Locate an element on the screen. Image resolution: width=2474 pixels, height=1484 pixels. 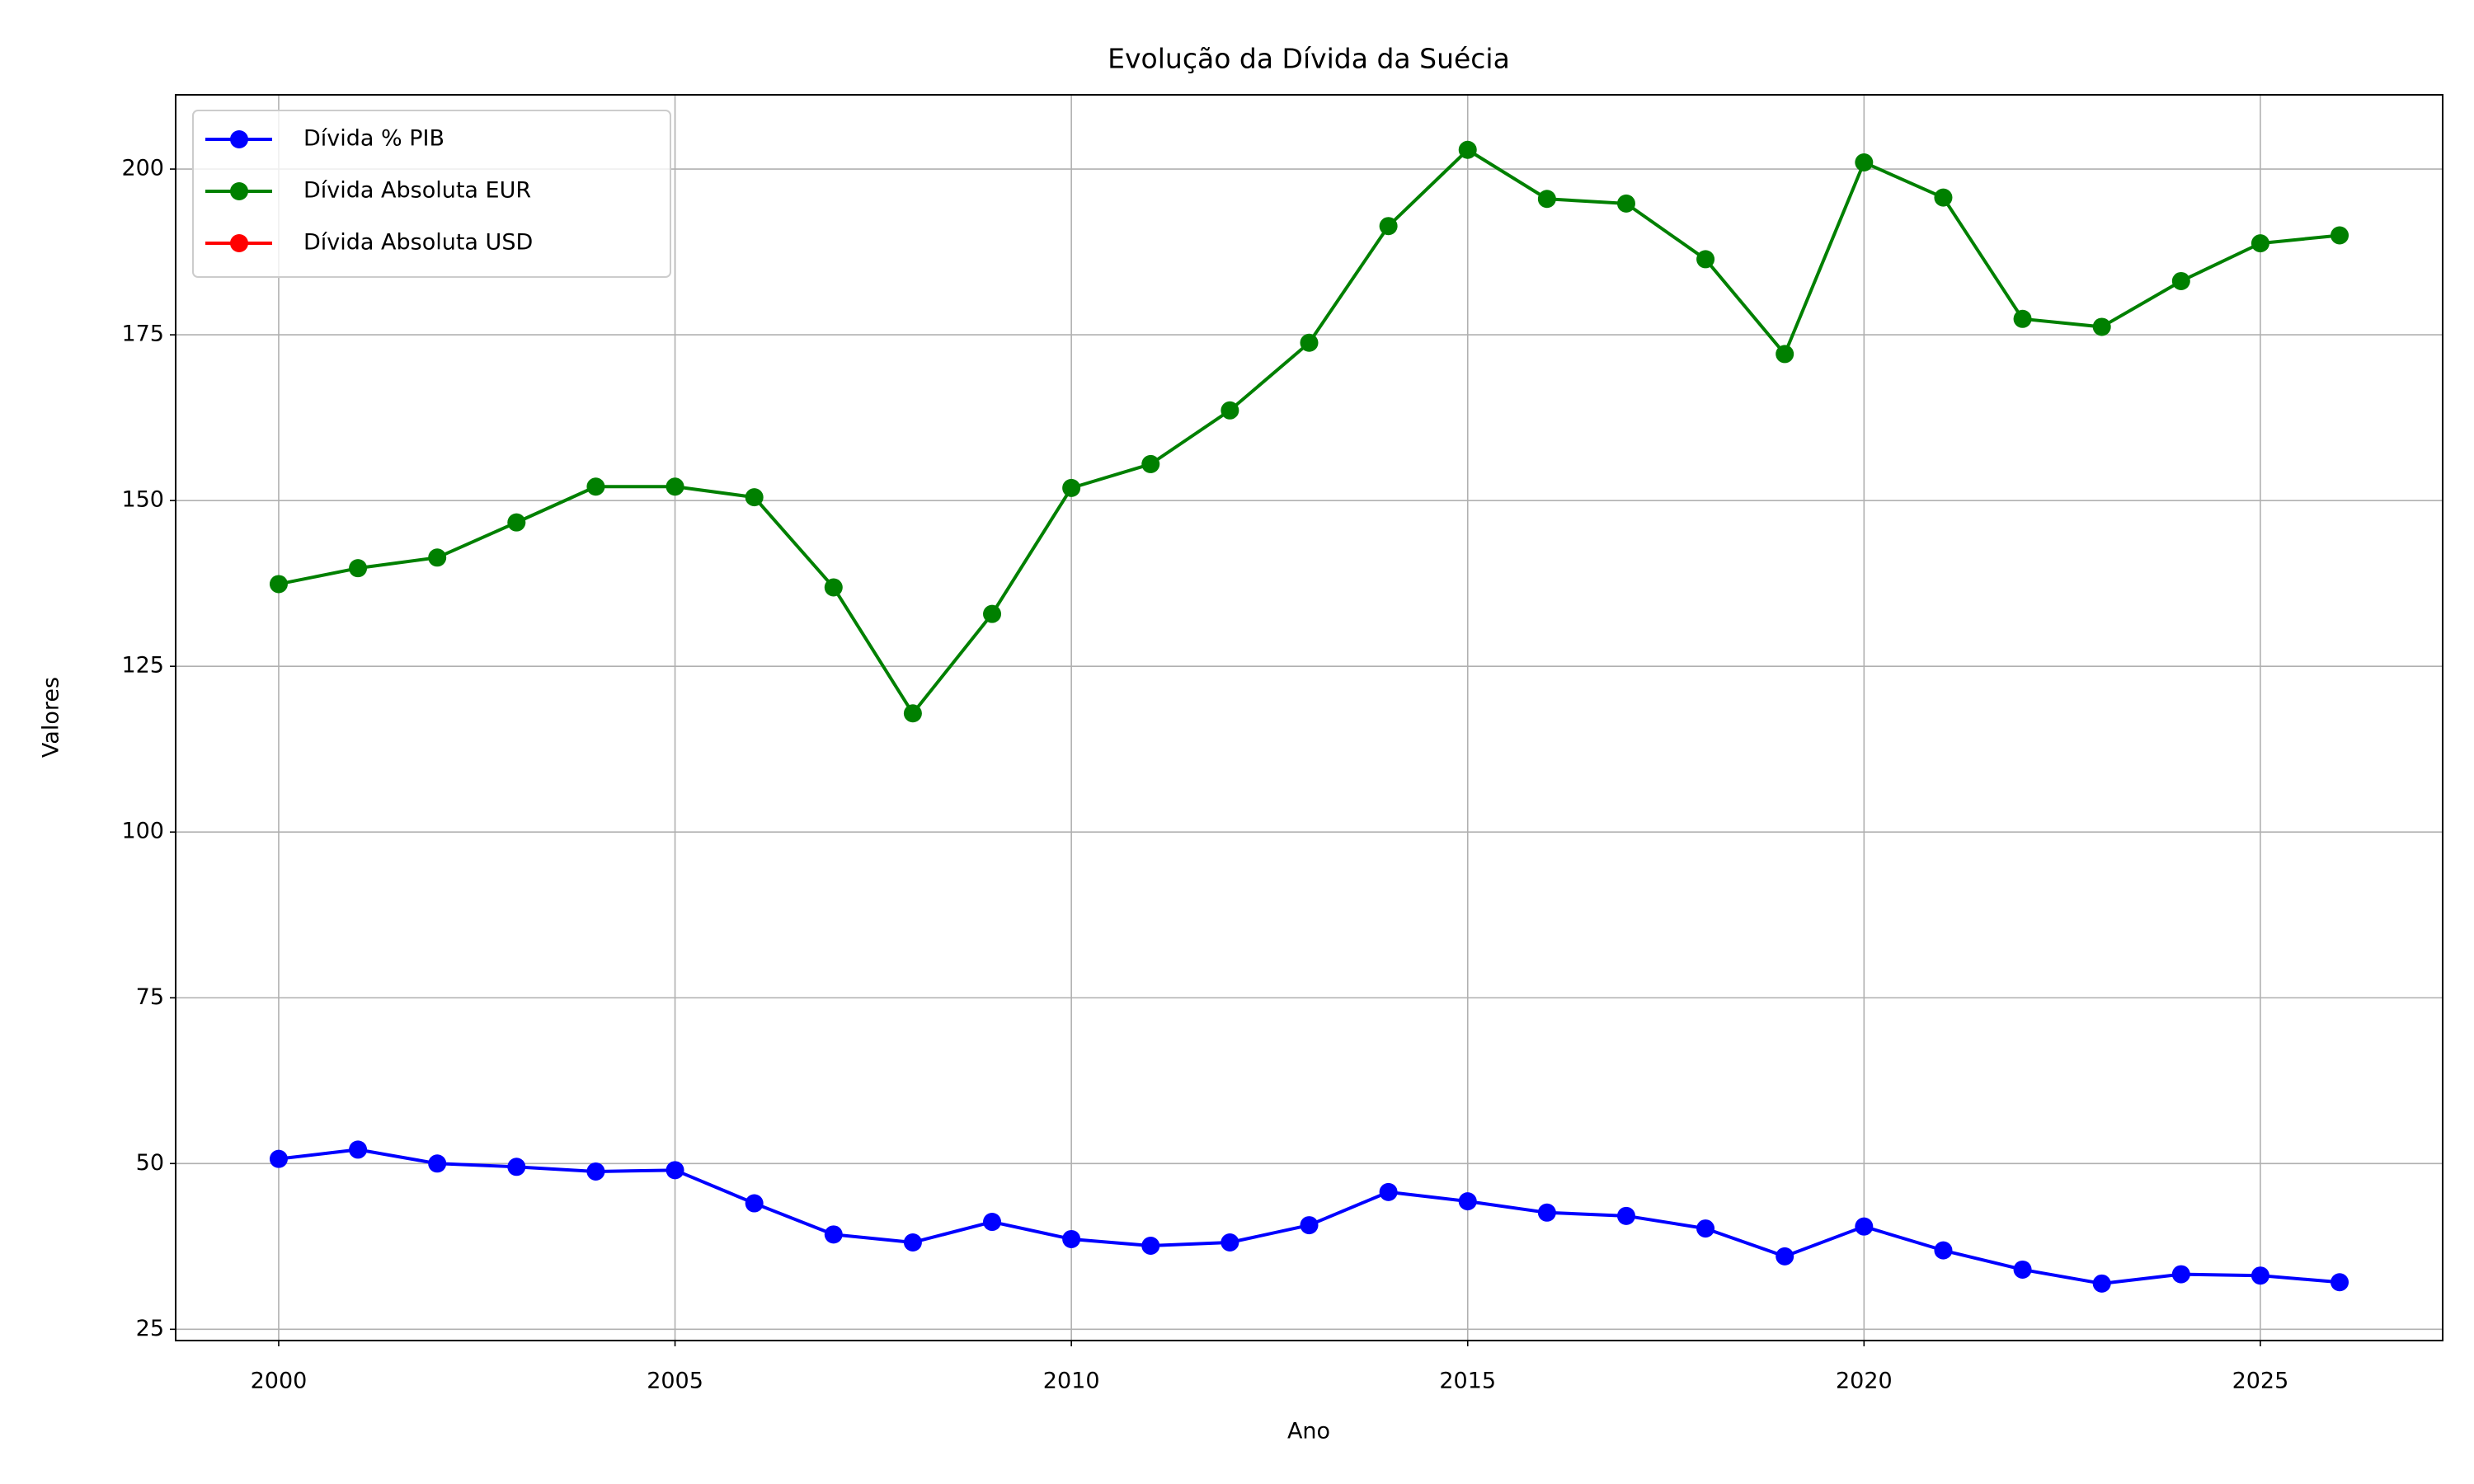
x-tick-label: 2000 is located at coordinates (279, 1381).